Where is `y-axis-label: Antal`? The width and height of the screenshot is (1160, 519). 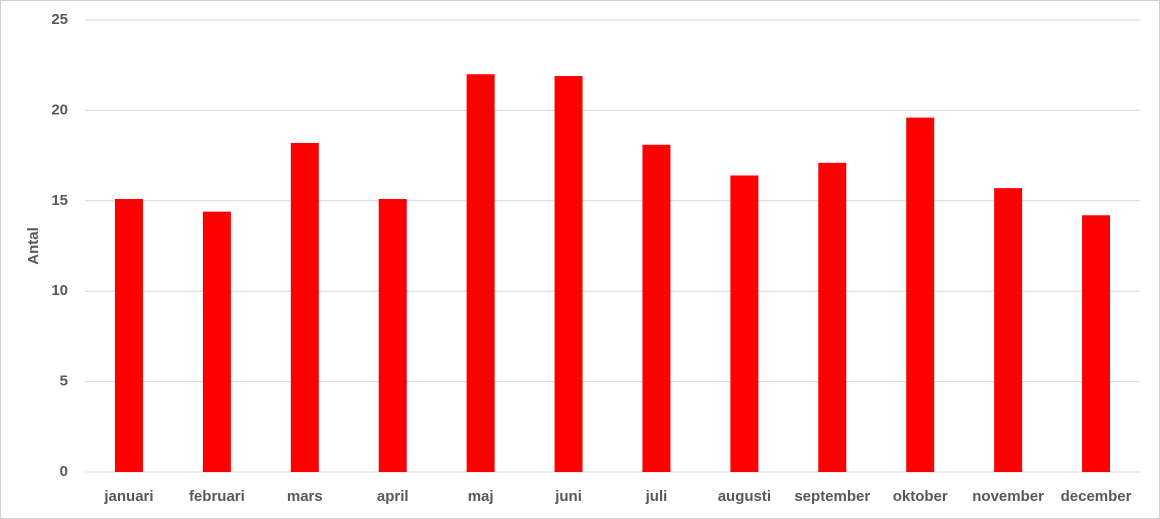
y-axis-label: Antal is located at coordinates (33, 246).